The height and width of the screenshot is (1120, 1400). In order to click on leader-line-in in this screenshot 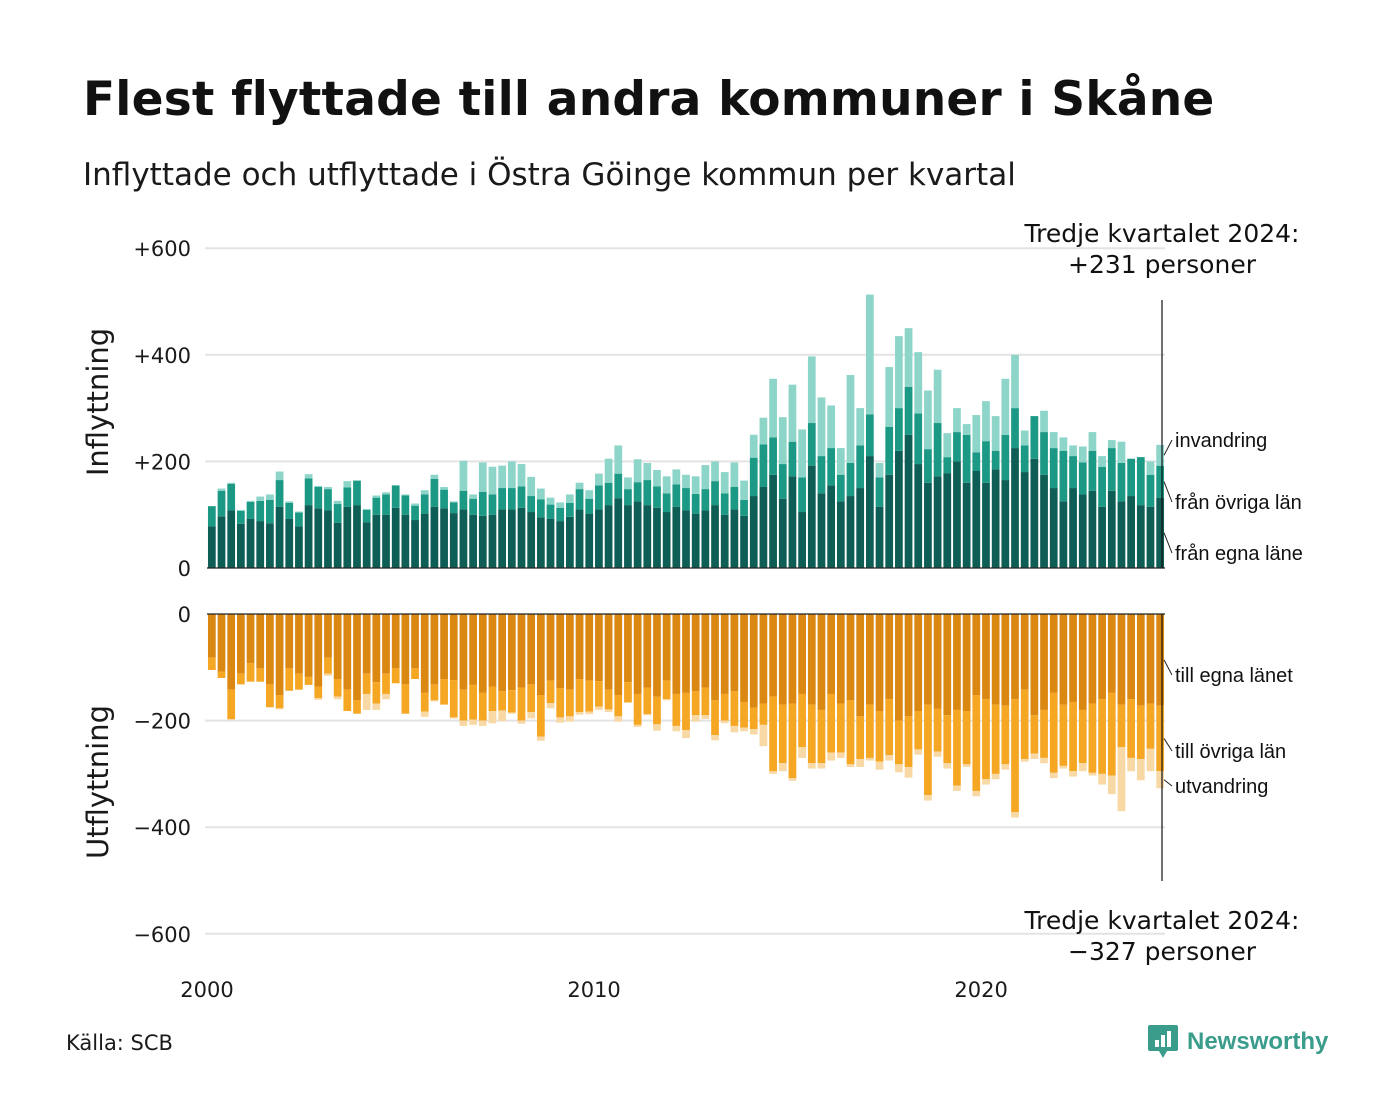, I will do `click(1168, 543)`.